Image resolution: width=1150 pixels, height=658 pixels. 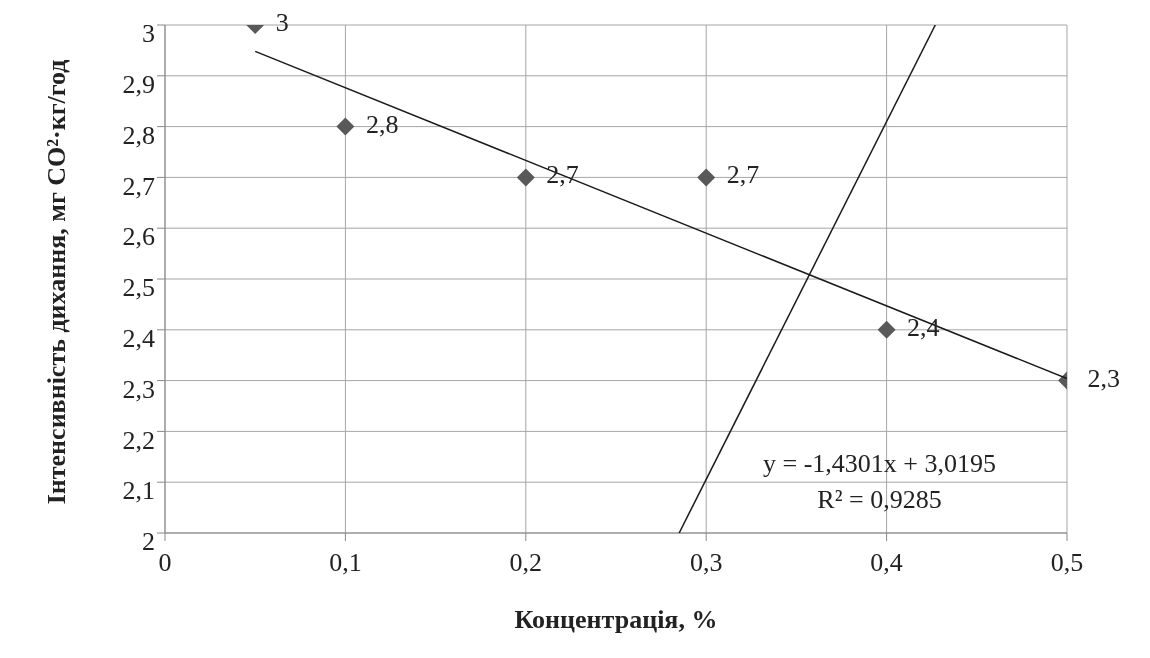 I want to click on y-tick-label: 2,7, so click(x=138, y=186).